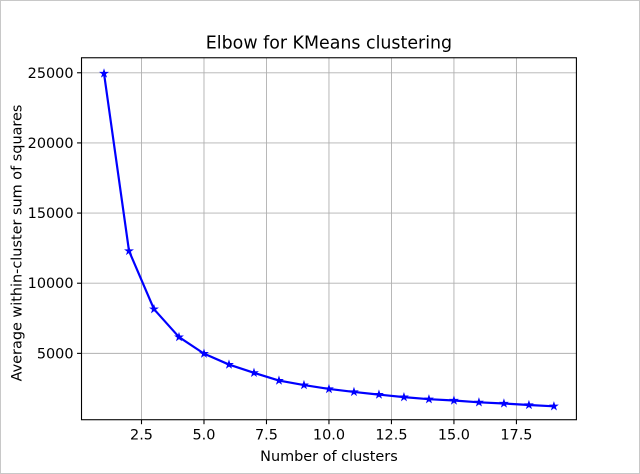 This screenshot has height=474, width=640. I want to click on x-axis-label: Number of clusters, so click(329, 457).